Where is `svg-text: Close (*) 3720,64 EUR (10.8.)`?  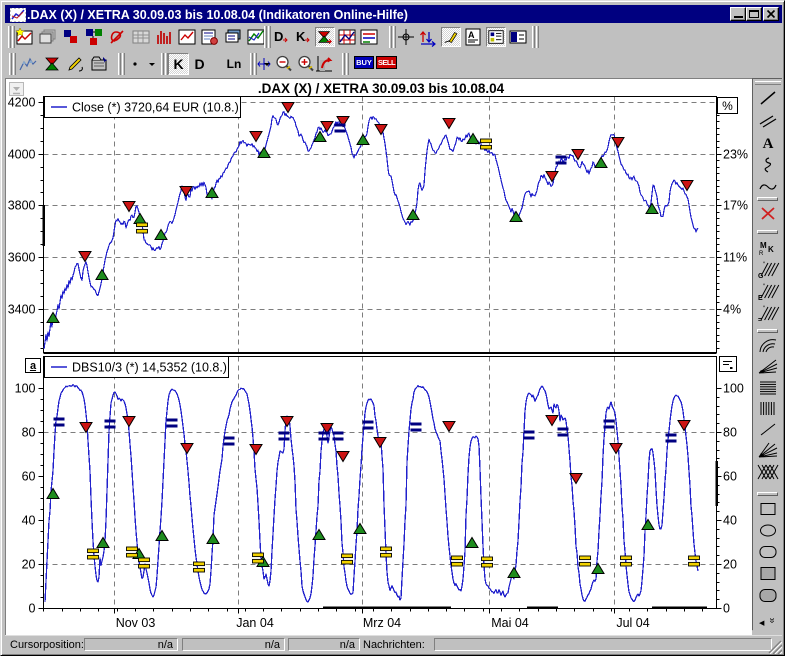
svg-text: Close (*) 3720,64 EUR (10.8.) is located at coordinates (155, 108).